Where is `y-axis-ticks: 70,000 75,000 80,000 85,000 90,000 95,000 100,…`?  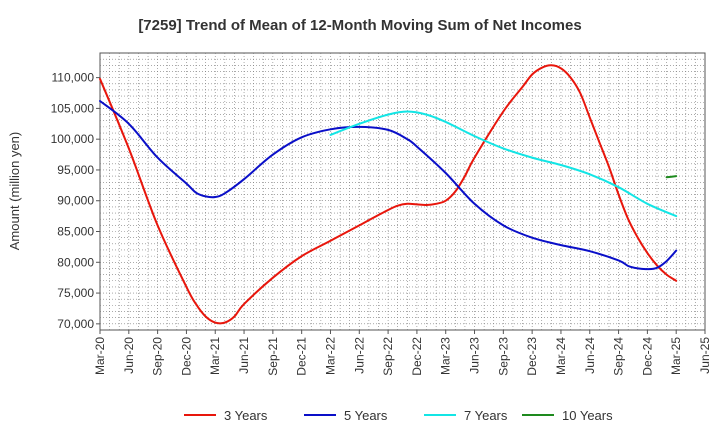
y-axis-ticks: 70,000 75,000 80,000 85,000 90,000 95,000 100,… is located at coordinates (75, 201).